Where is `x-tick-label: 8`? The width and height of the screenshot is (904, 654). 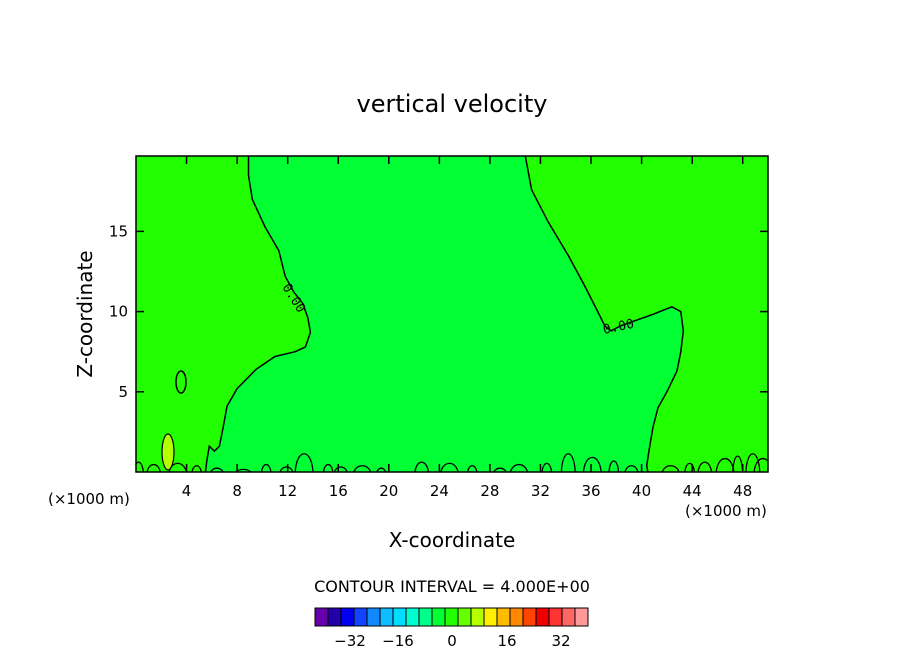 x-tick-label: 8 is located at coordinates (237, 491).